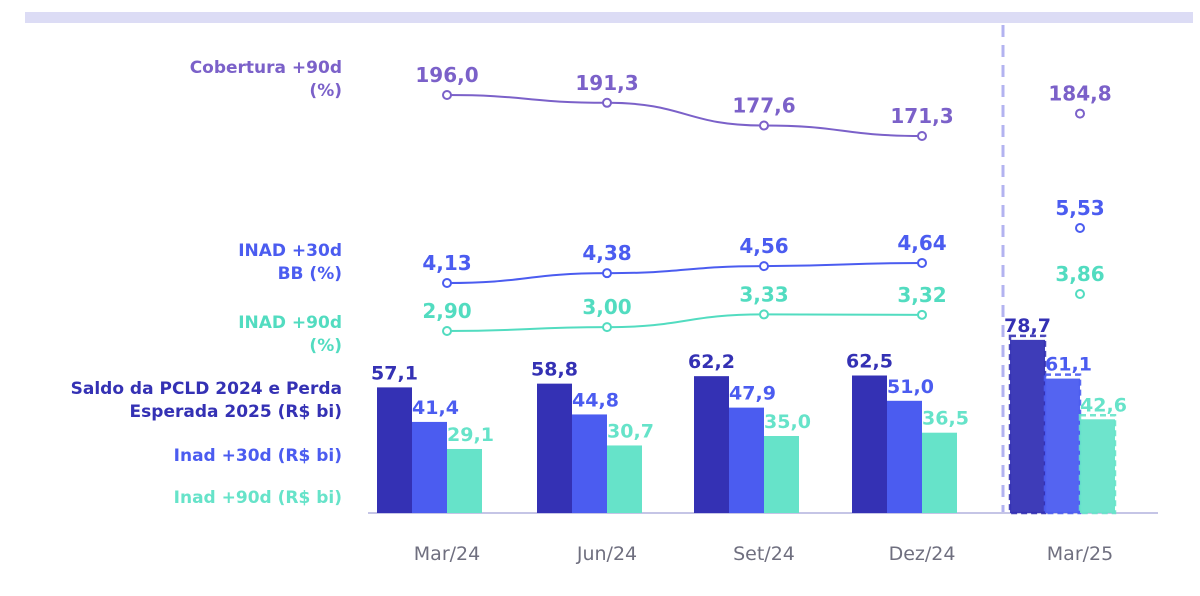 This screenshot has height=596, width=1200. I want to click on bar-value-label: 41,4, so click(435, 408).